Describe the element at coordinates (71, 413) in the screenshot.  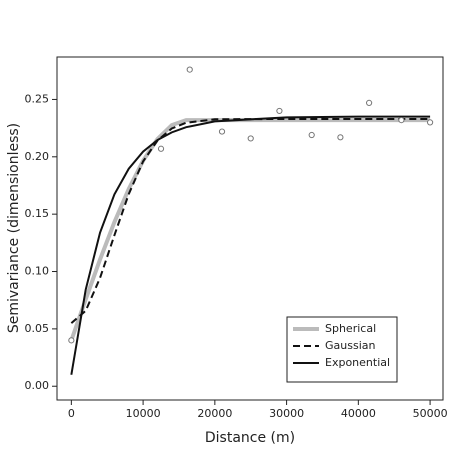
I see `x-tick-label: 0` at that location.